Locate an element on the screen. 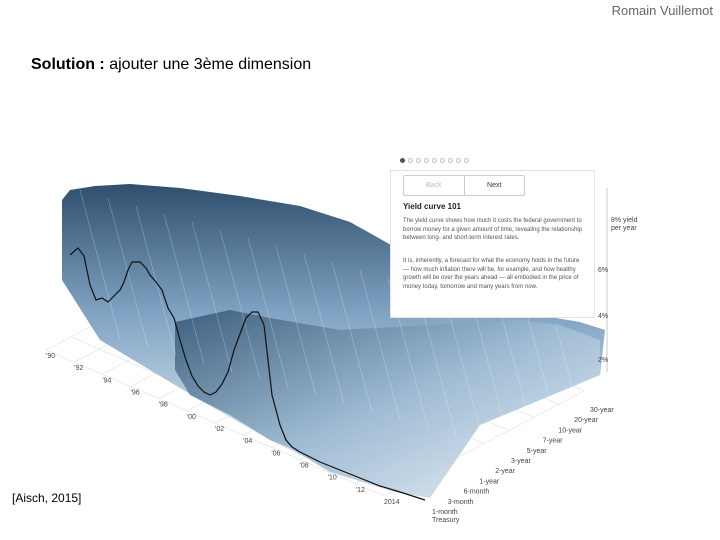 This screenshot has width=720, height=540. back-button: Back is located at coordinates (434, 185).